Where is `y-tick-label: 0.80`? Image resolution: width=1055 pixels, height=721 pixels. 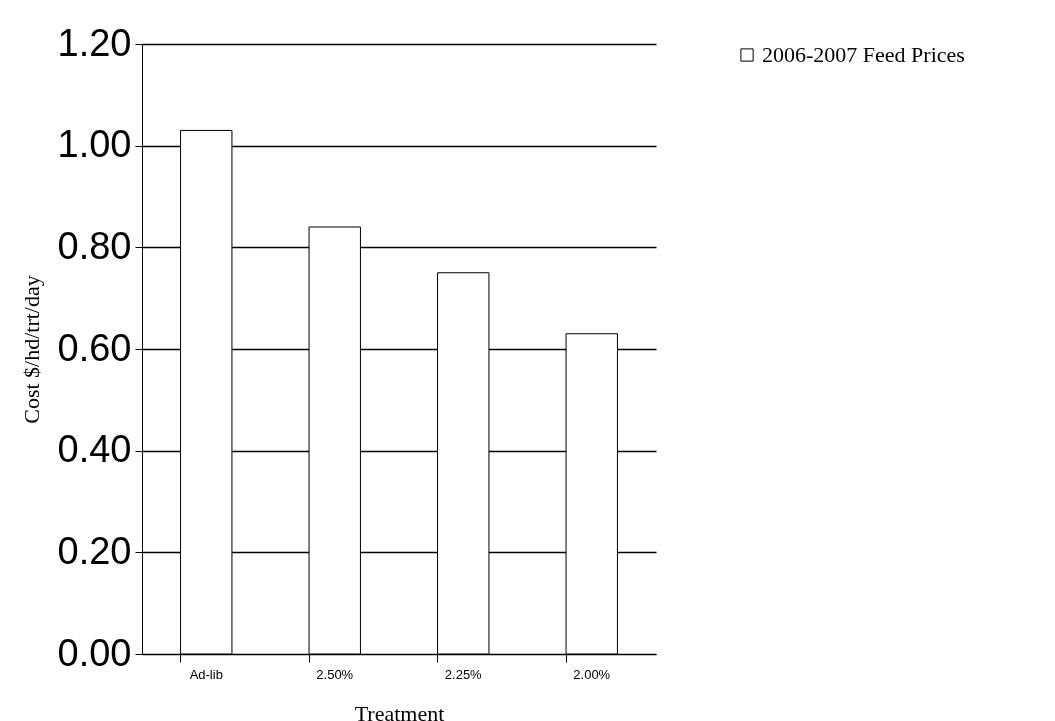
y-tick-label: 0.80 is located at coordinates (94, 245).